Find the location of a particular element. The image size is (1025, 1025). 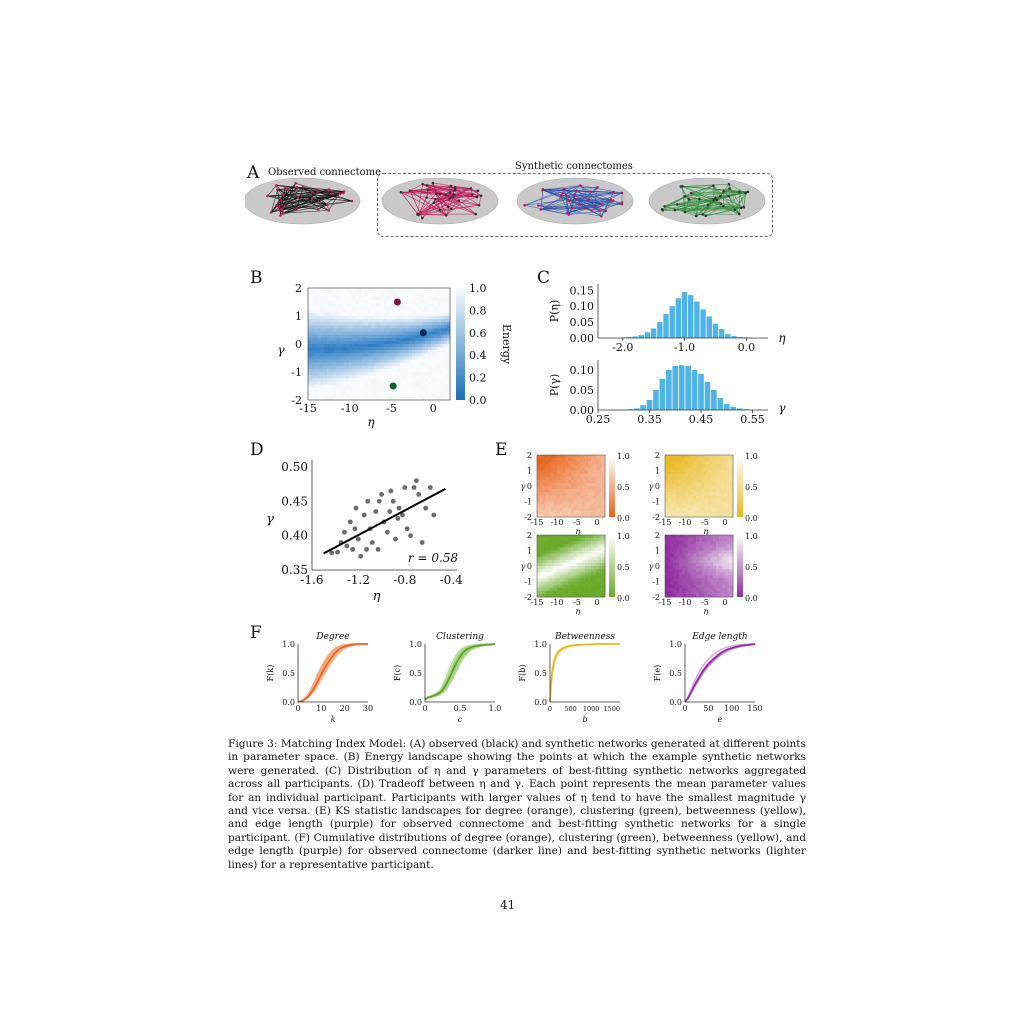

y-tick-label: -1 is located at coordinates (528, 502).